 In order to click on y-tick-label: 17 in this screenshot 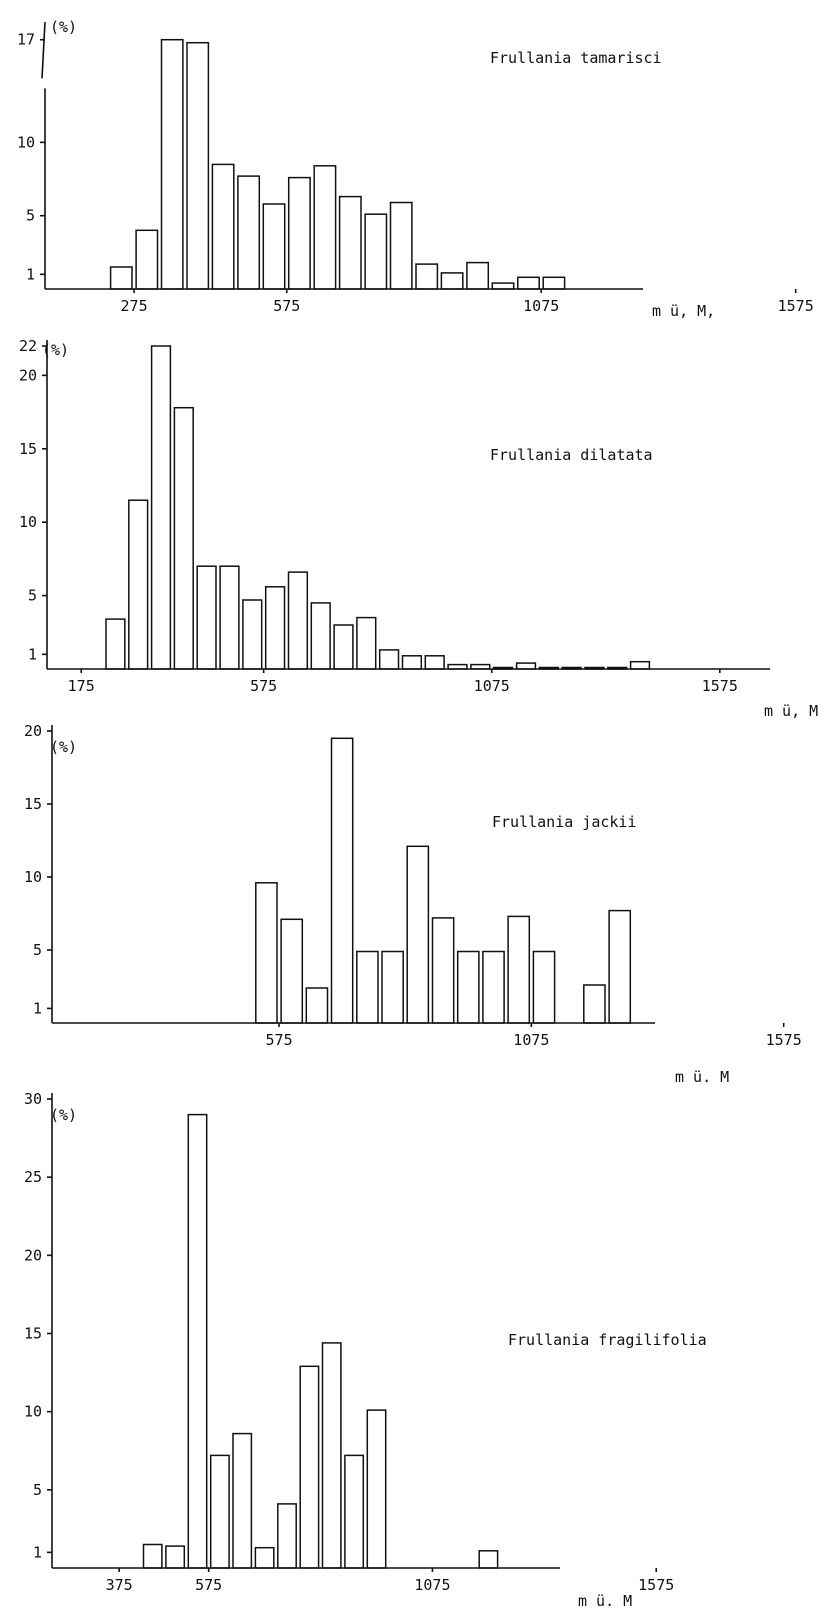, I will do `click(26, 40)`.